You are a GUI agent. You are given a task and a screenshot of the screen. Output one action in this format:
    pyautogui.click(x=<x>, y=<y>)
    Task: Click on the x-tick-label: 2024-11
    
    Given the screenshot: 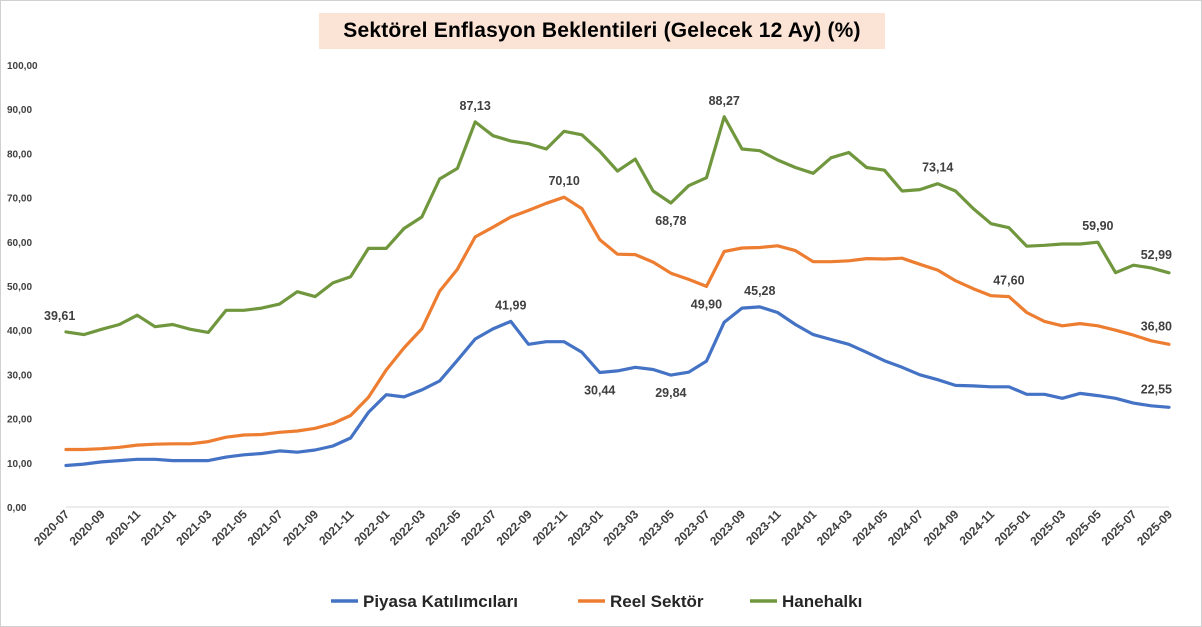 What is the action you would take?
    pyautogui.click(x=977, y=527)
    